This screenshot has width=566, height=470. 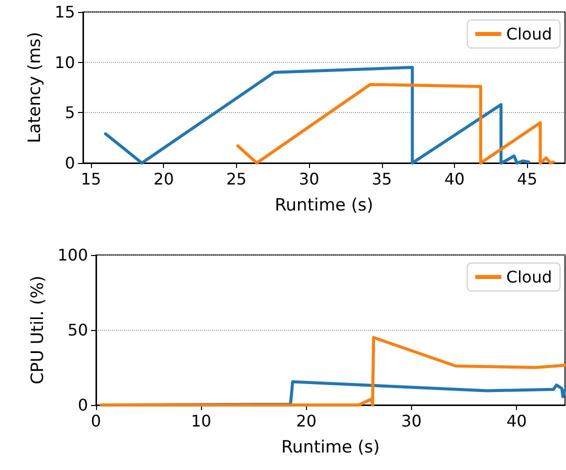 I want to click on y-tick-label: 100, so click(x=72, y=255).